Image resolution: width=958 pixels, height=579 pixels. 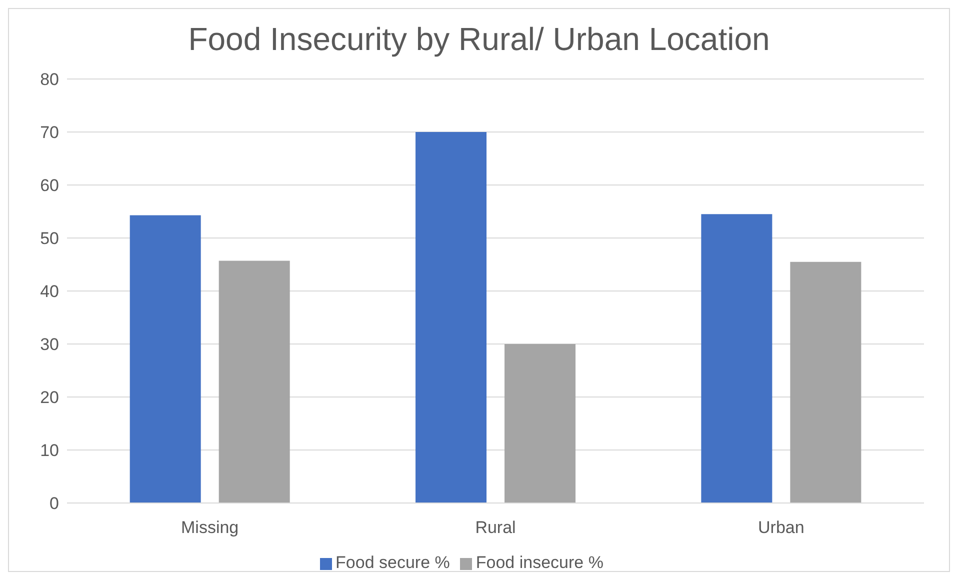 I want to click on y-tick-label: 60, so click(x=49, y=186).